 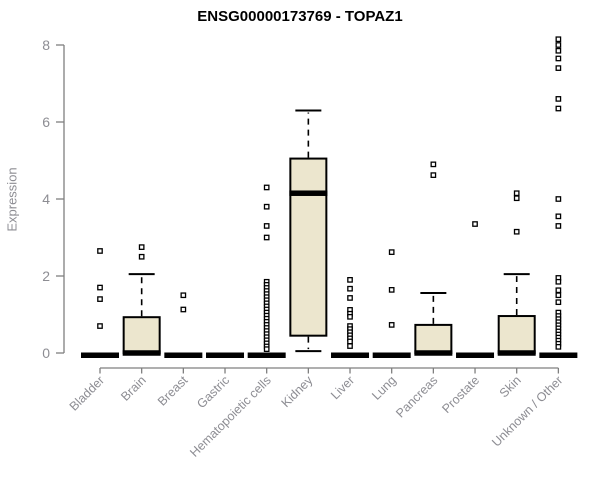 I want to click on x-tick-label-bladder: Bladder, so click(x=87, y=393).